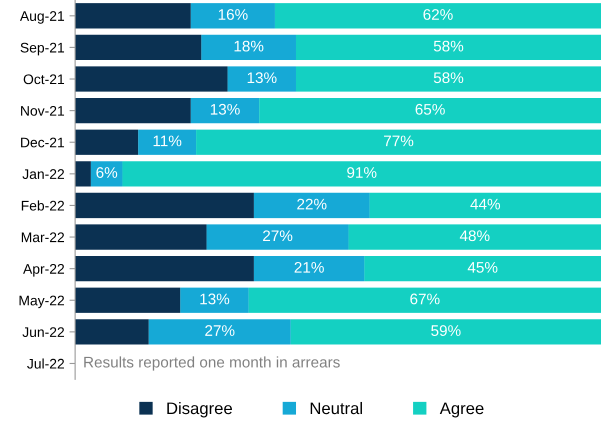 This screenshot has width=601, height=431. I want to click on data-label: 67%, so click(425, 299).